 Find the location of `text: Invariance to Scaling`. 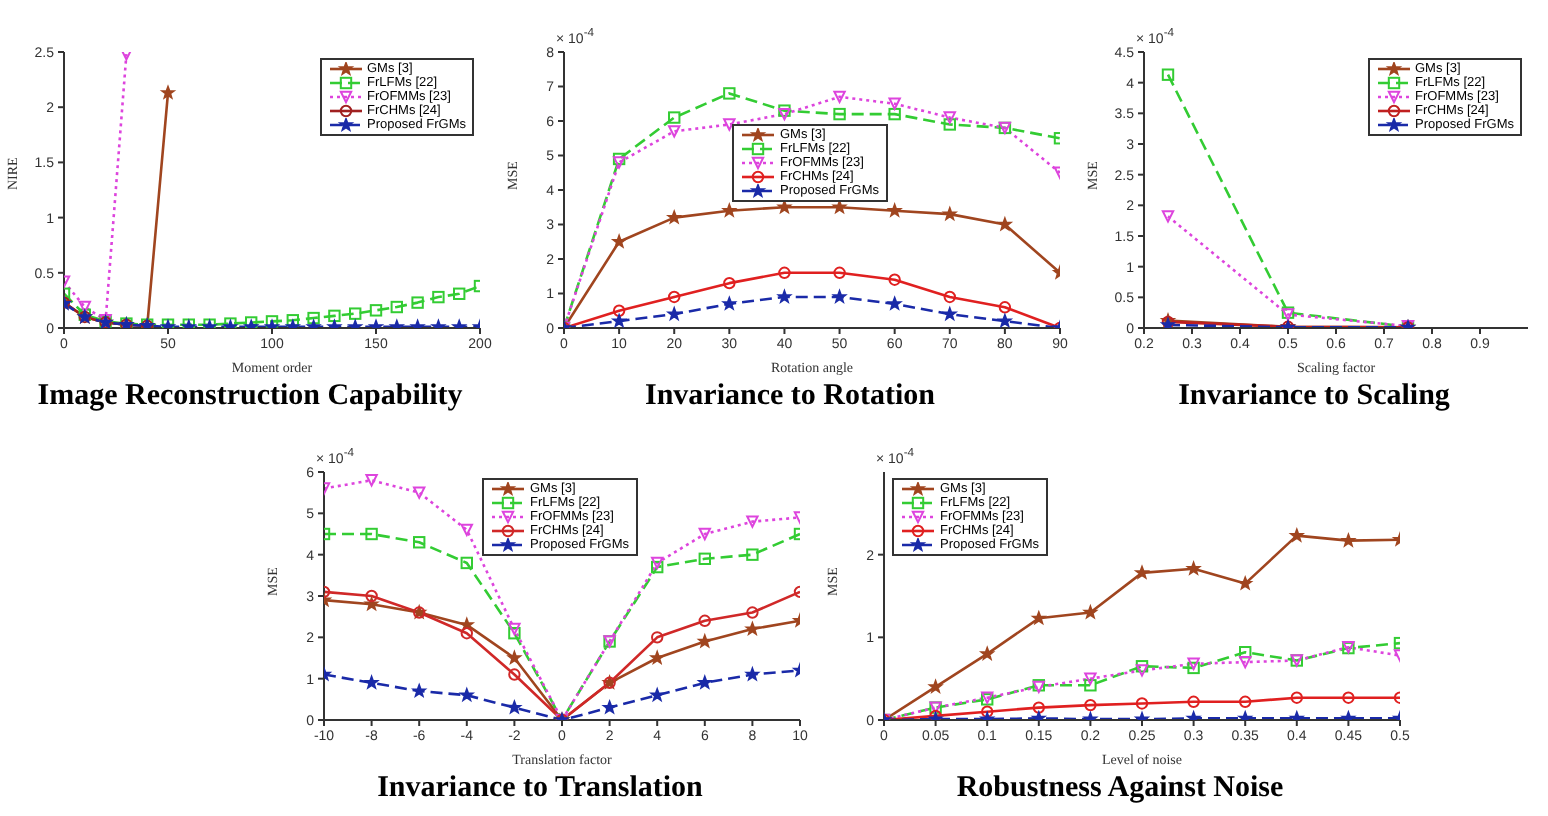

text: Invariance to Scaling is located at coordinates (1314, 397).